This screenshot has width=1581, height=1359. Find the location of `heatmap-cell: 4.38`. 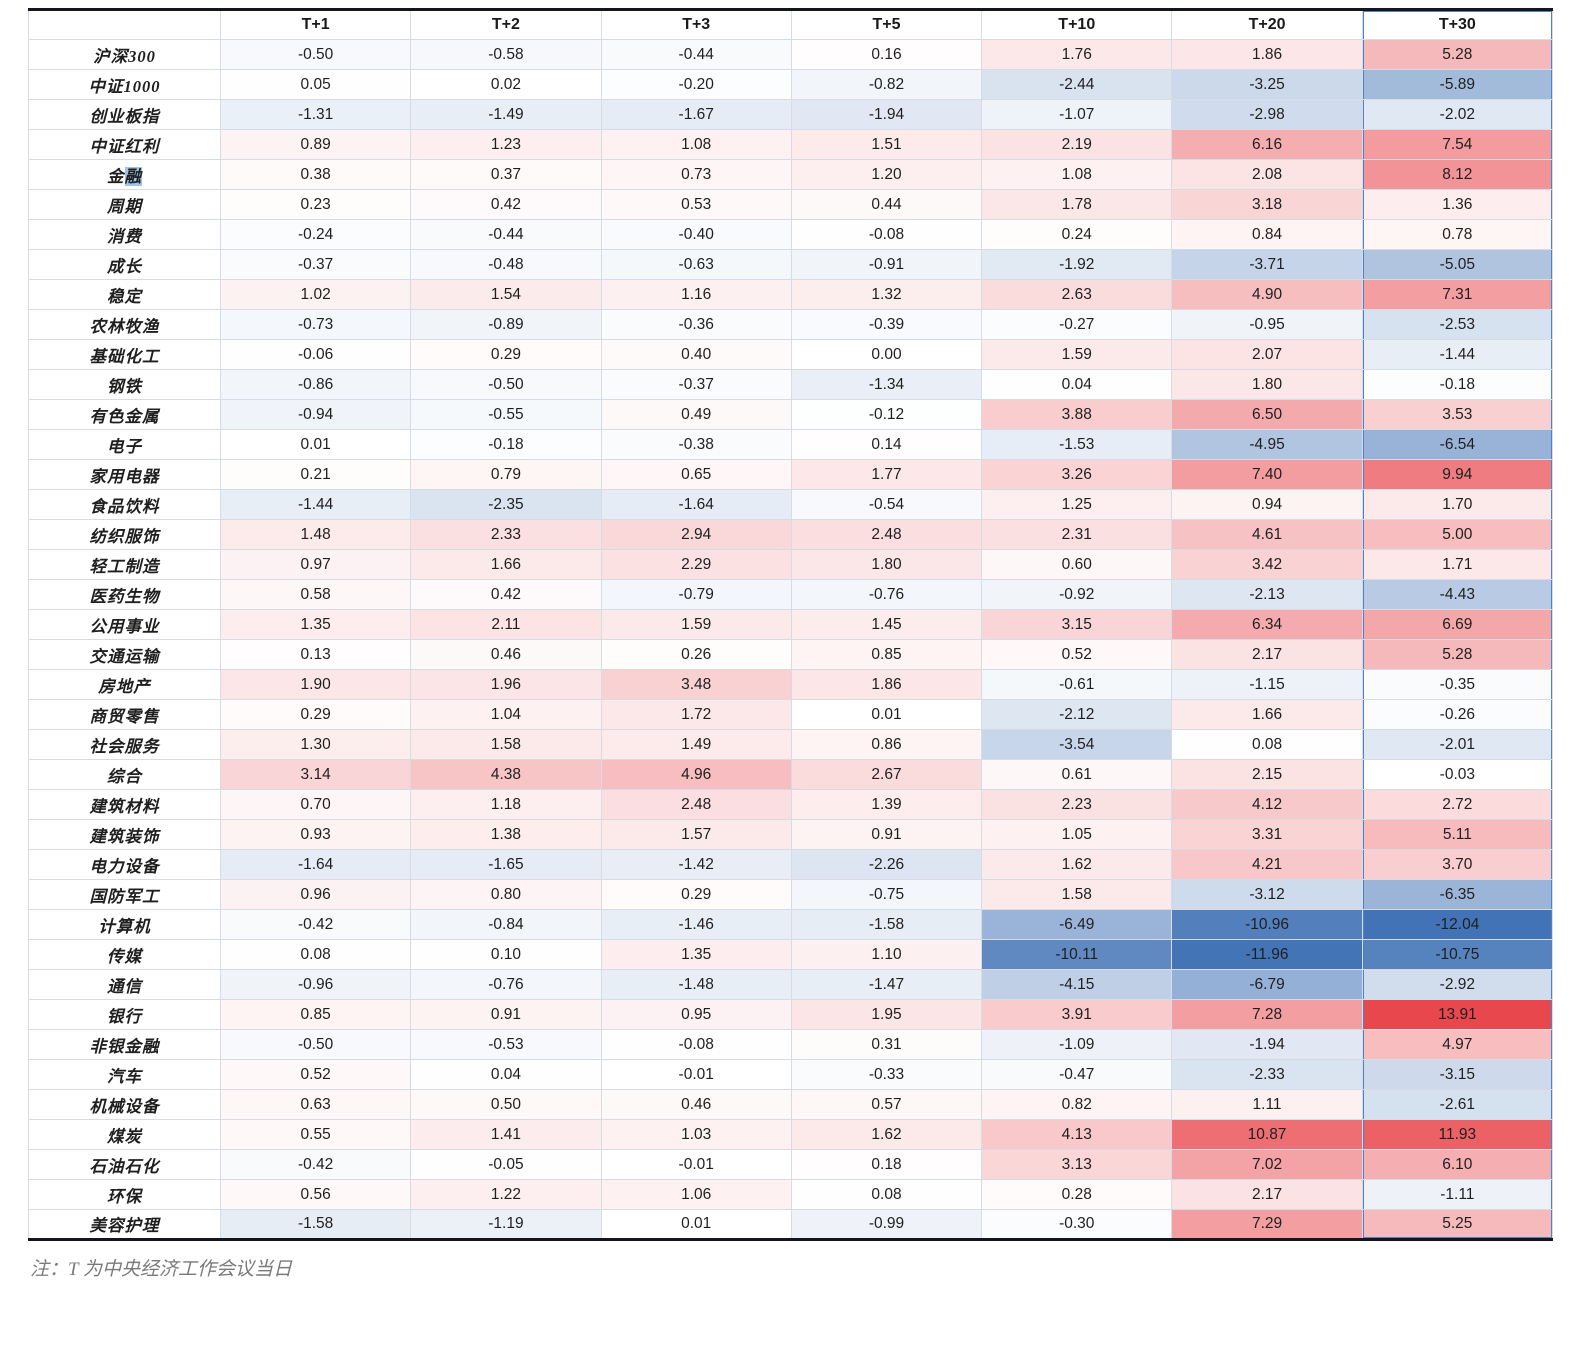

heatmap-cell: 4.38 is located at coordinates (506, 774).